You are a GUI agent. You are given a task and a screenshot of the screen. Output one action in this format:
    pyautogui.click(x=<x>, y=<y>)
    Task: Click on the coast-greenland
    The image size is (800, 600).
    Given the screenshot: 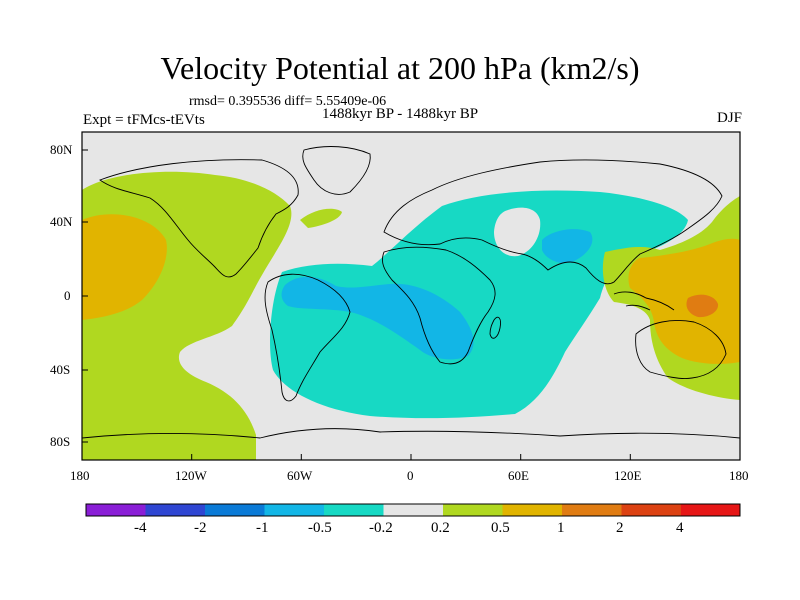 What is the action you would take?
    pyautogui.click(x=336, y=170)
    